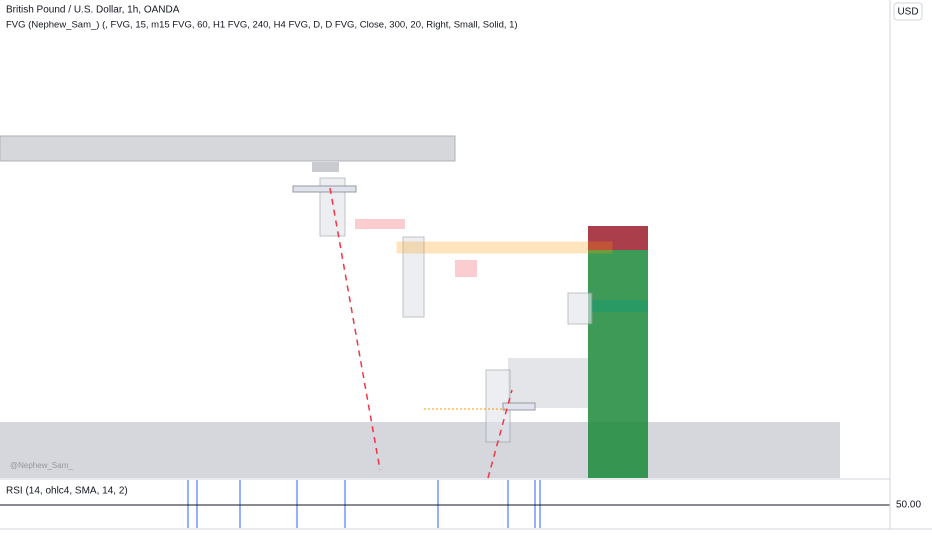  What do you see at coordinates (41, 465) in the screenshot?
I see `watermark: @Nephew_Sam_` at bounding box center [41, 465].